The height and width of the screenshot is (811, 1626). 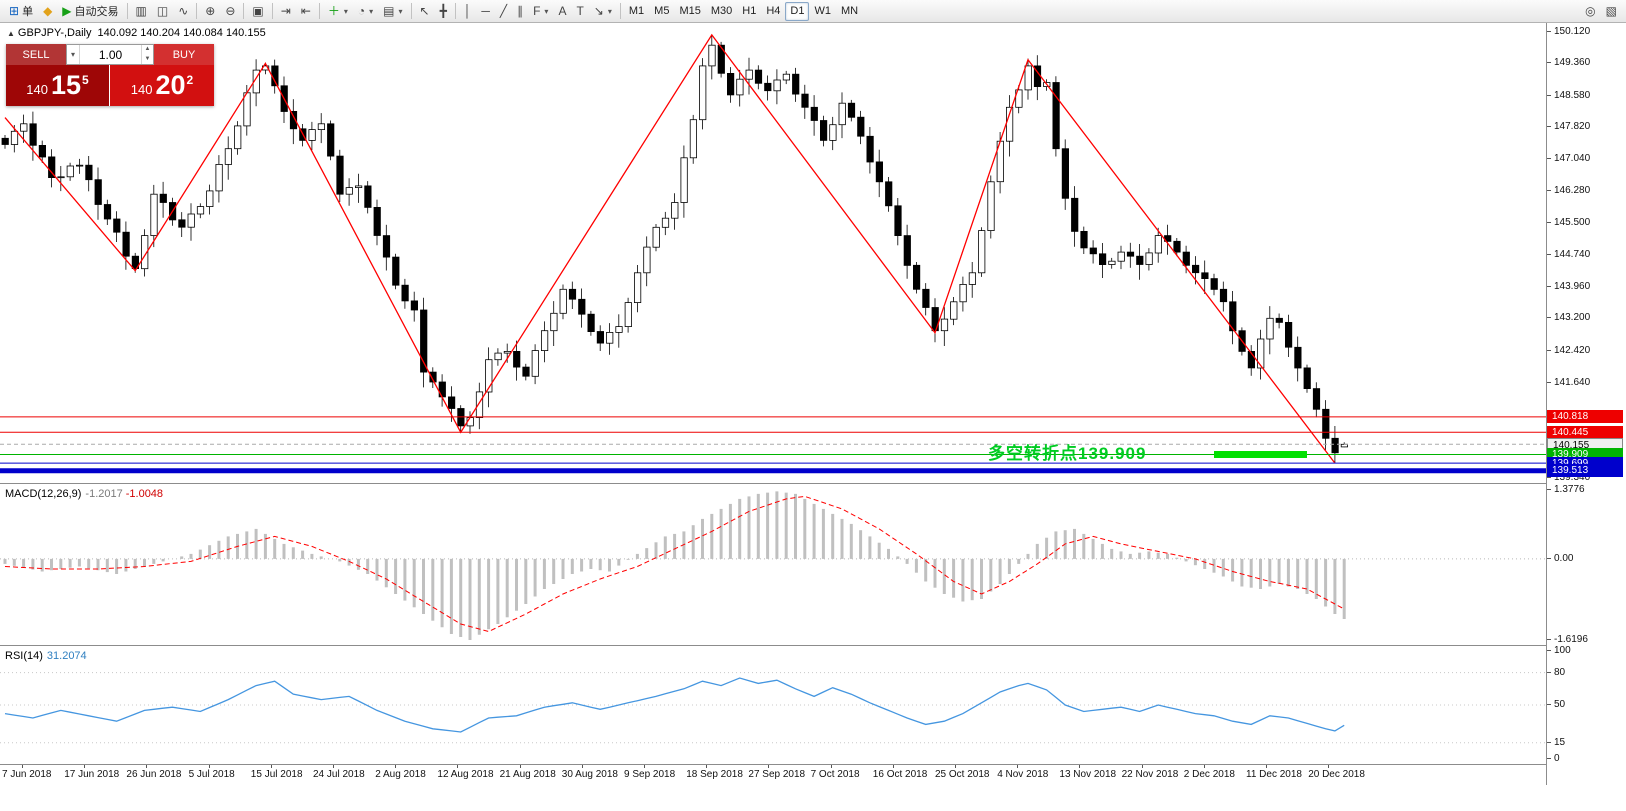 I want to click on spinner-up-icon: ▲, so click(x=147, y=49).